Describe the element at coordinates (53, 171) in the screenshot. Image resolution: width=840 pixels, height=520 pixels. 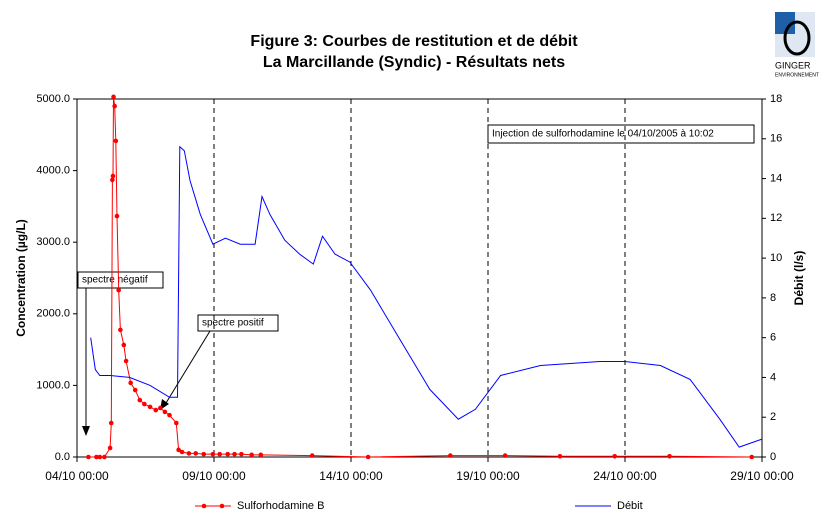
I see `y-tick-label: 4000.0` at that location.